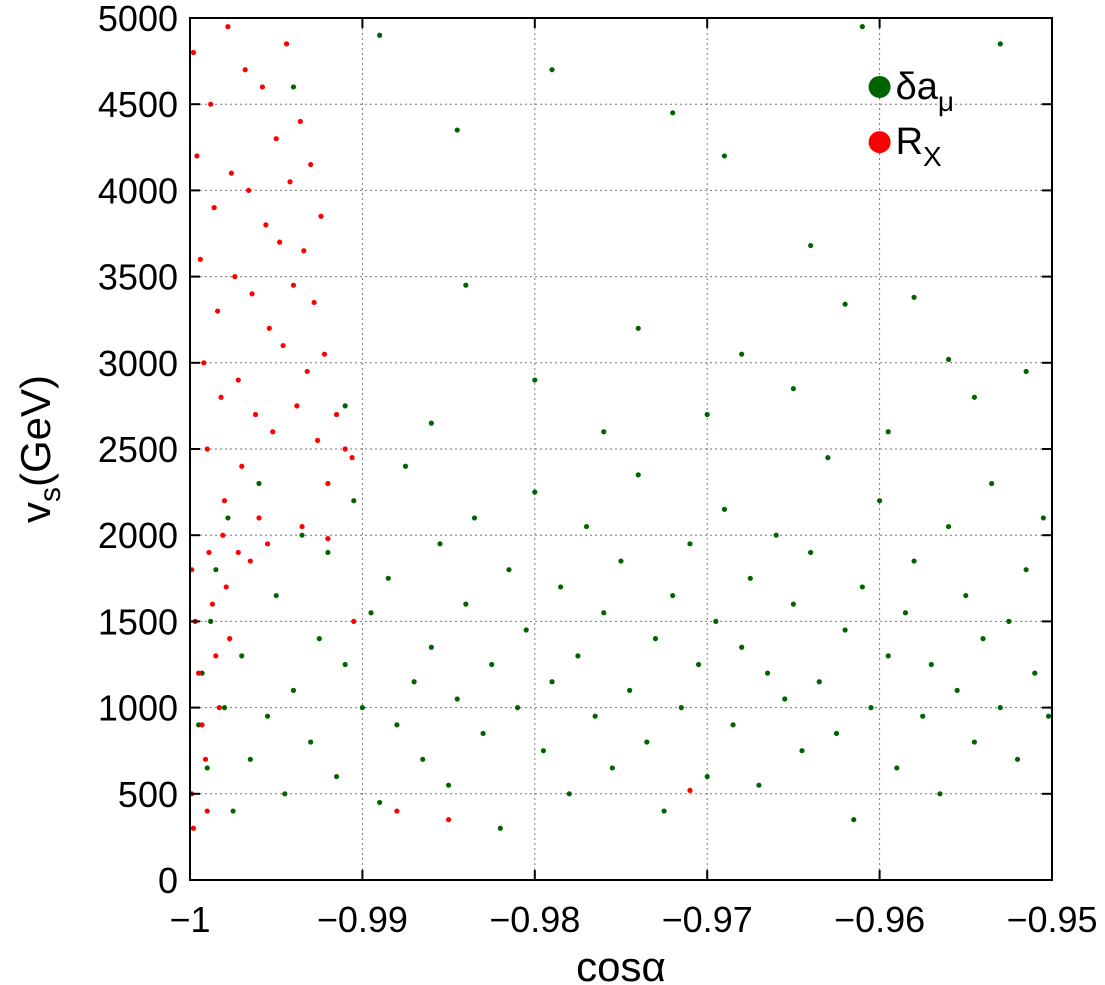  Describe the element at coordinates (35, 512) in the screenshot. I see `y-axis-title-main: v` at that location.